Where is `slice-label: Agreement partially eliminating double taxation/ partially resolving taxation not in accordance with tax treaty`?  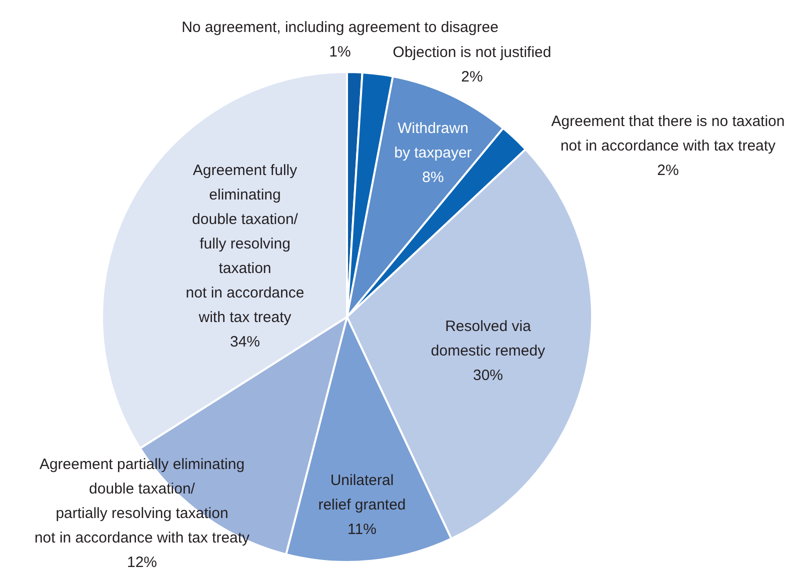 slice-label: Agreement partially eliminating double taxation/ partially resolving taxation not in accordance with tax treaty is located at coordinates (142, 501).